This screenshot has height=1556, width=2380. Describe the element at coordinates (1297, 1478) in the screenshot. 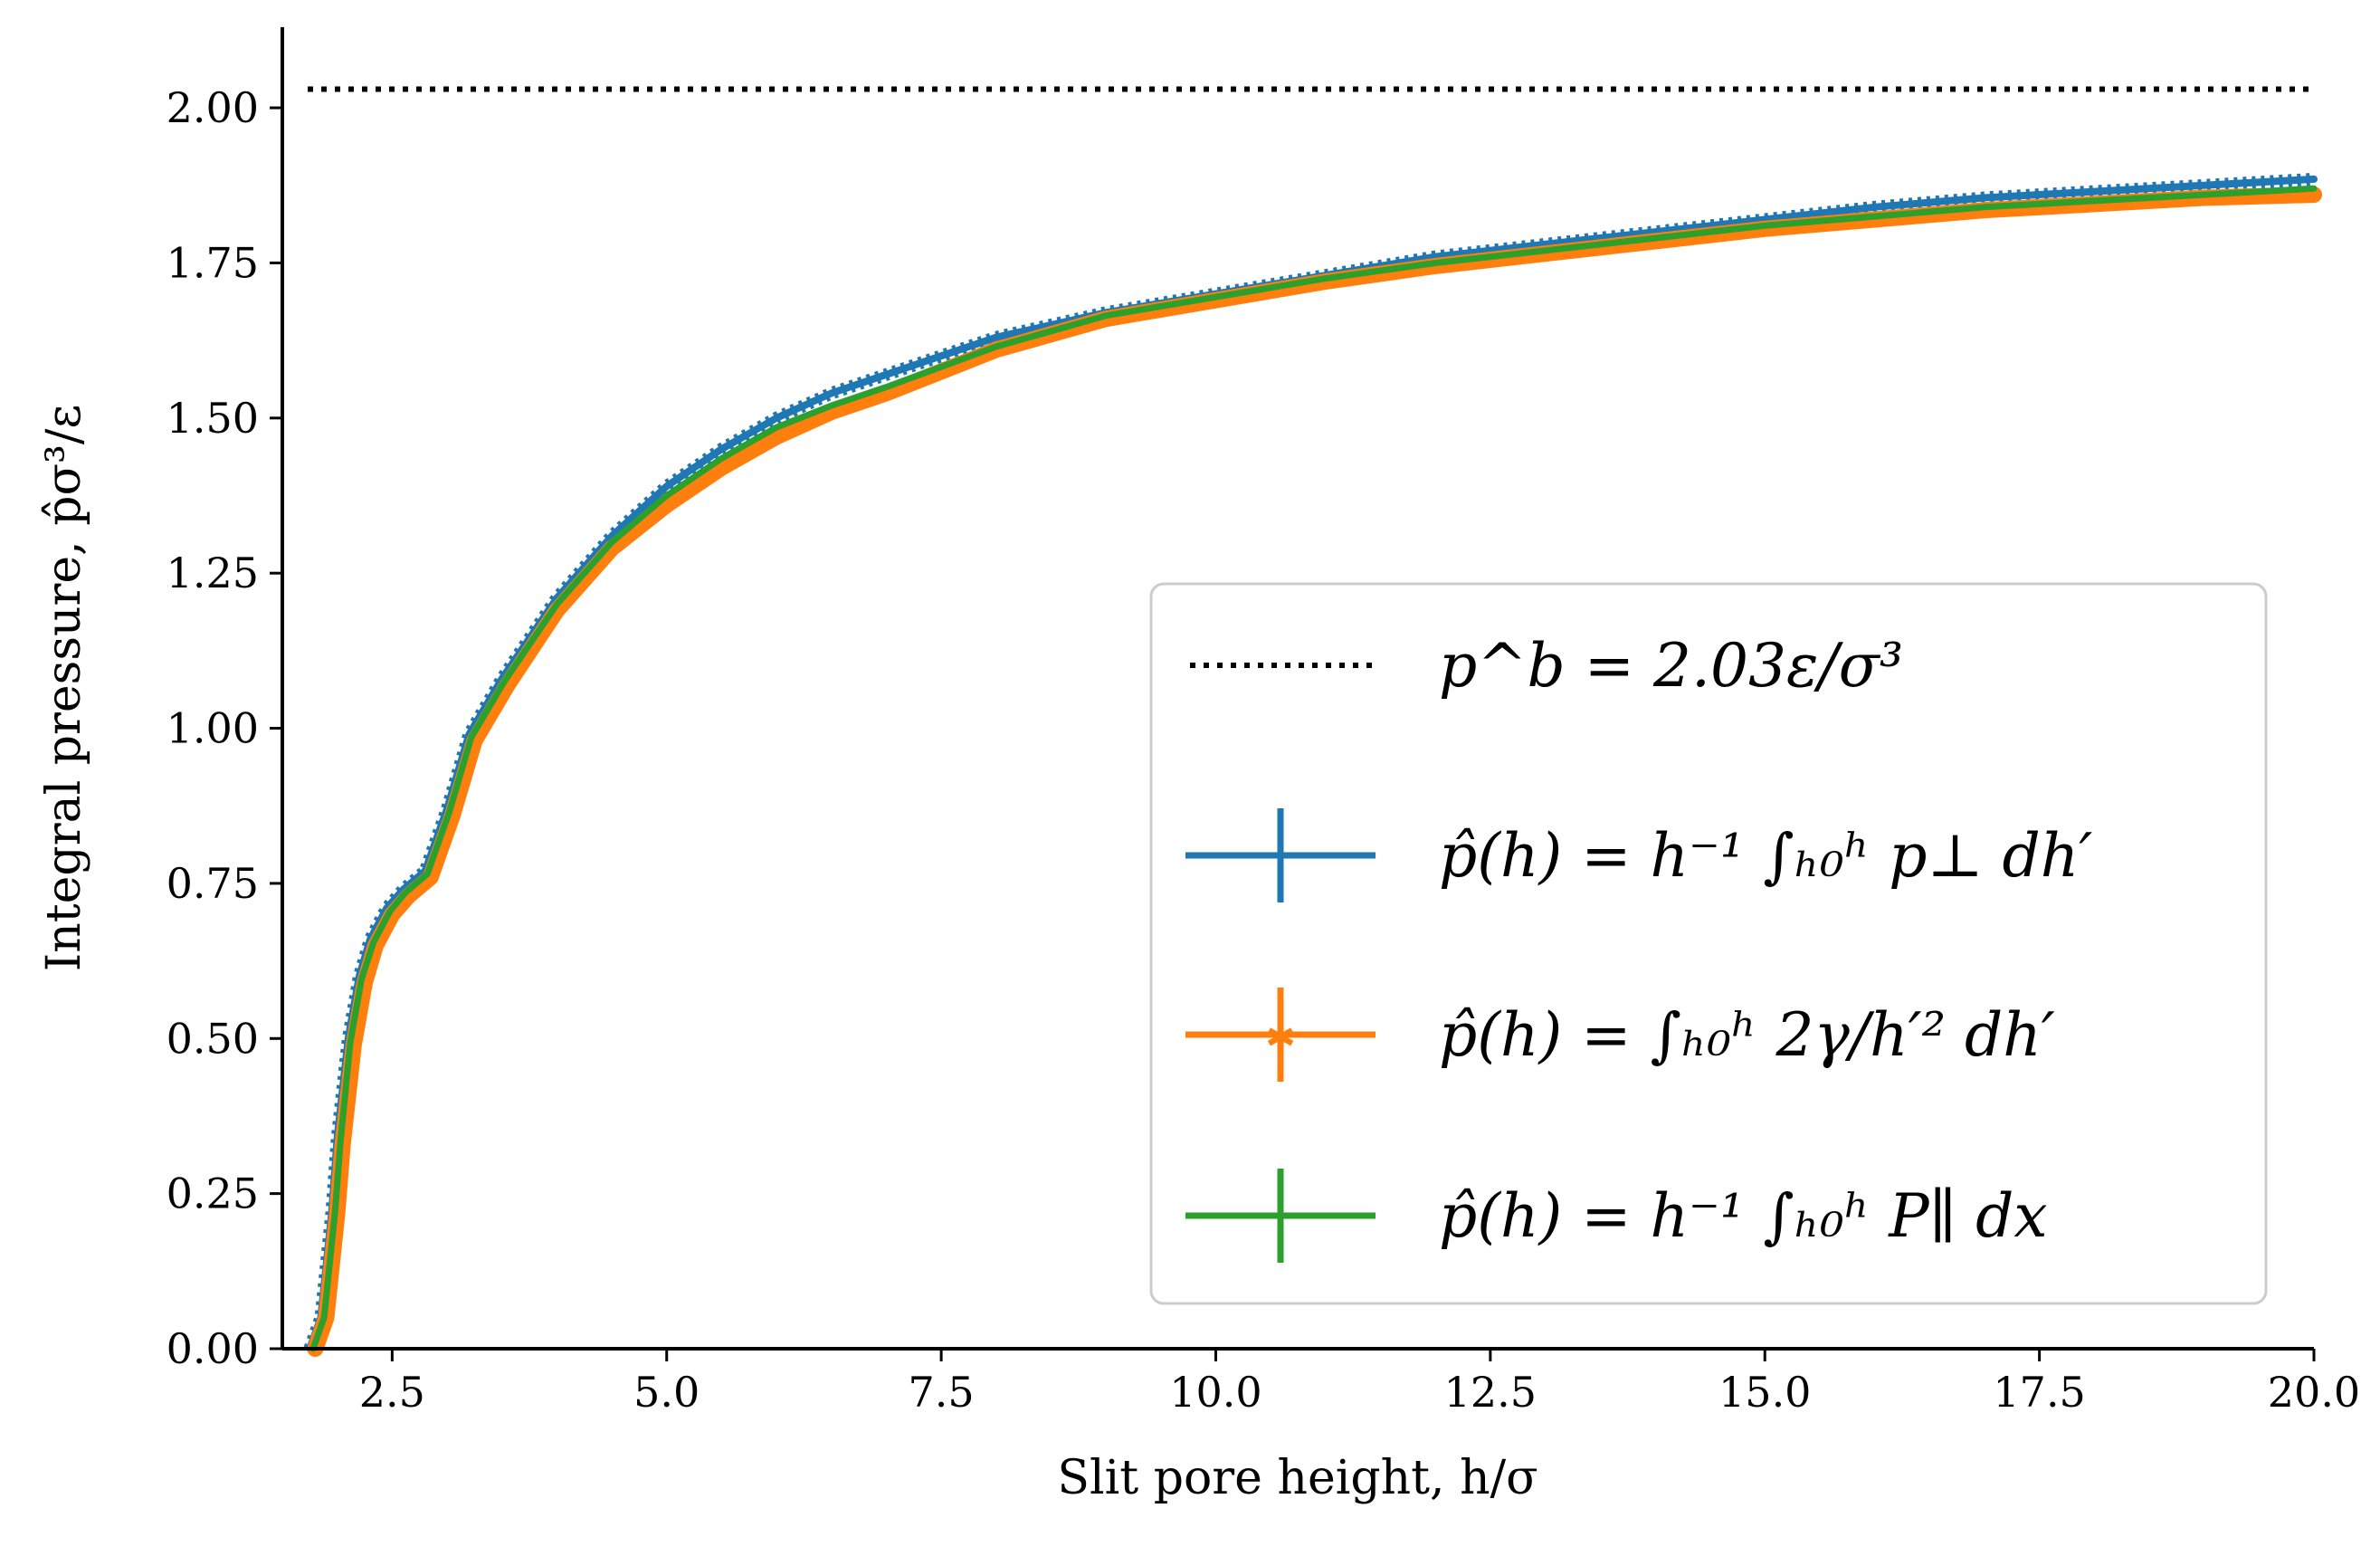

I see `x-axis-title: Slit pore height, h/σ` at that location.